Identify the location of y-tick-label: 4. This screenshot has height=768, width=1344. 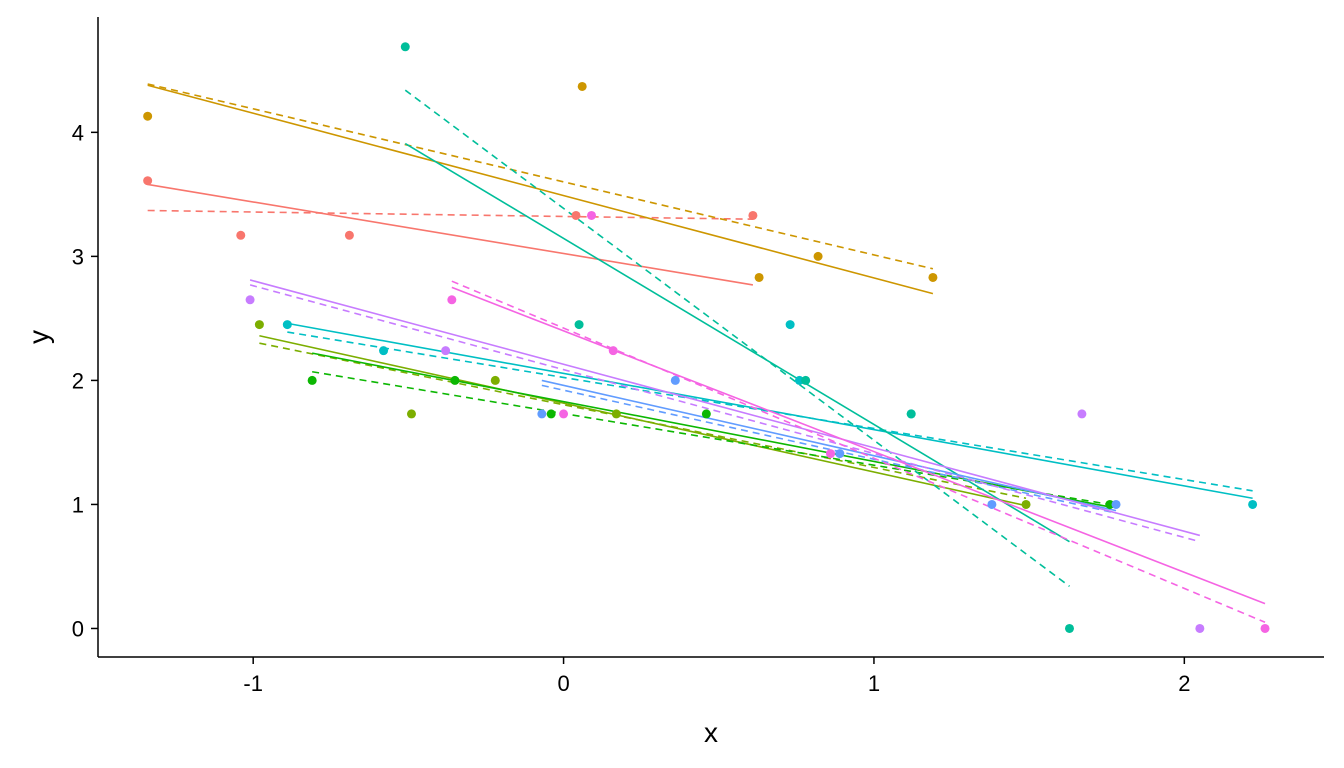
(78, 132).